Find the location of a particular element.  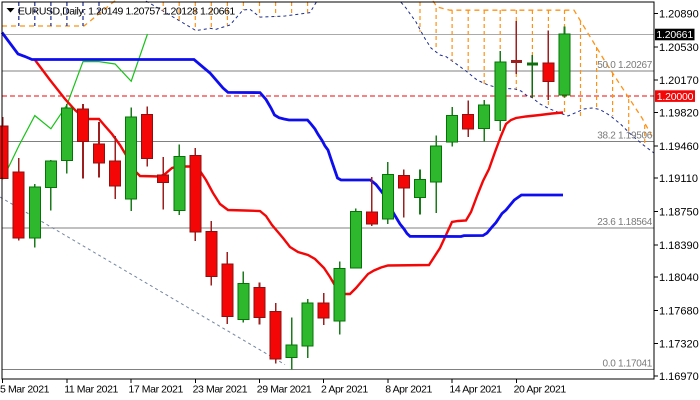

svg-text: 1.19460 is located at coordinates (679, 147).